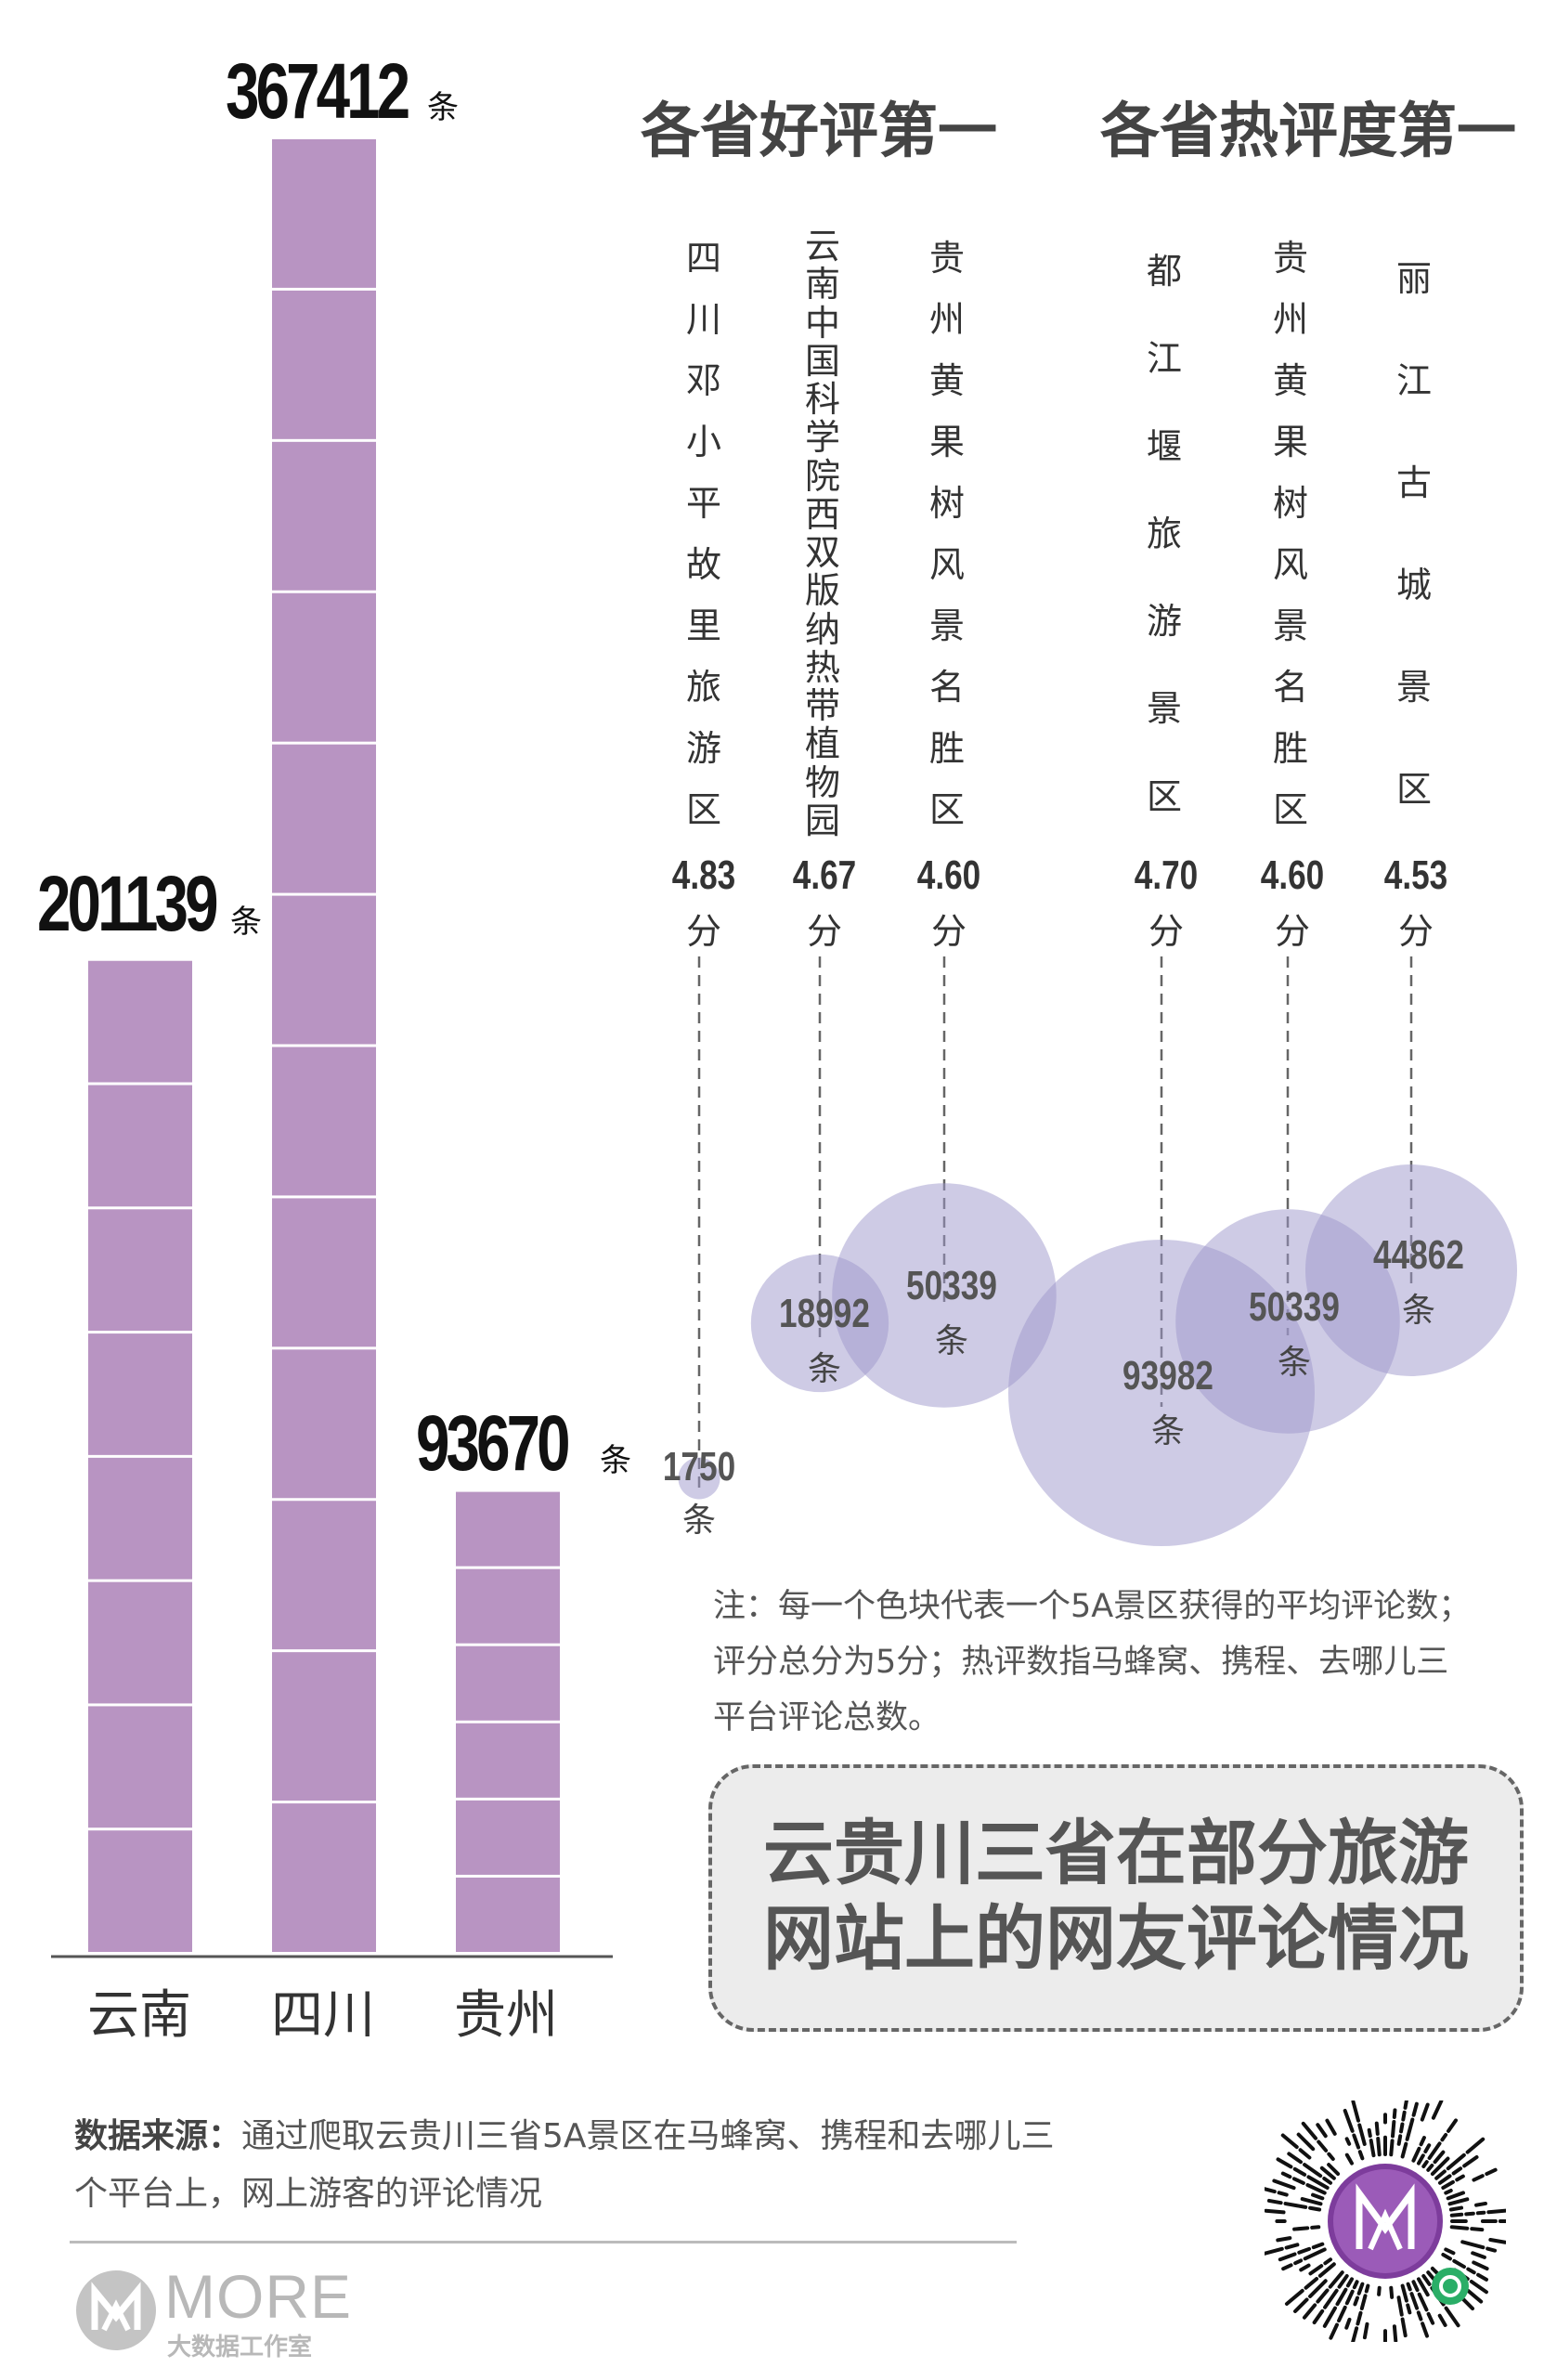  What do you see at coordinates (1167, 1431) in the screenshot?
I see `bubble-unit-dujiangyan: 条` at bounding box center [1167, 1431].